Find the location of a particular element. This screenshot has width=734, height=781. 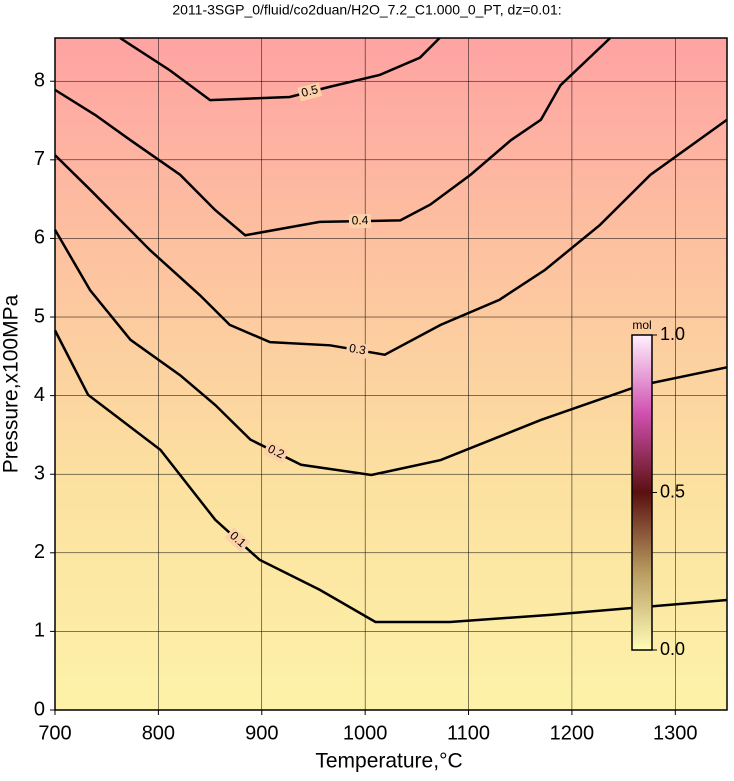

contour-label: 0.4 is located at coordinates (359, 220).